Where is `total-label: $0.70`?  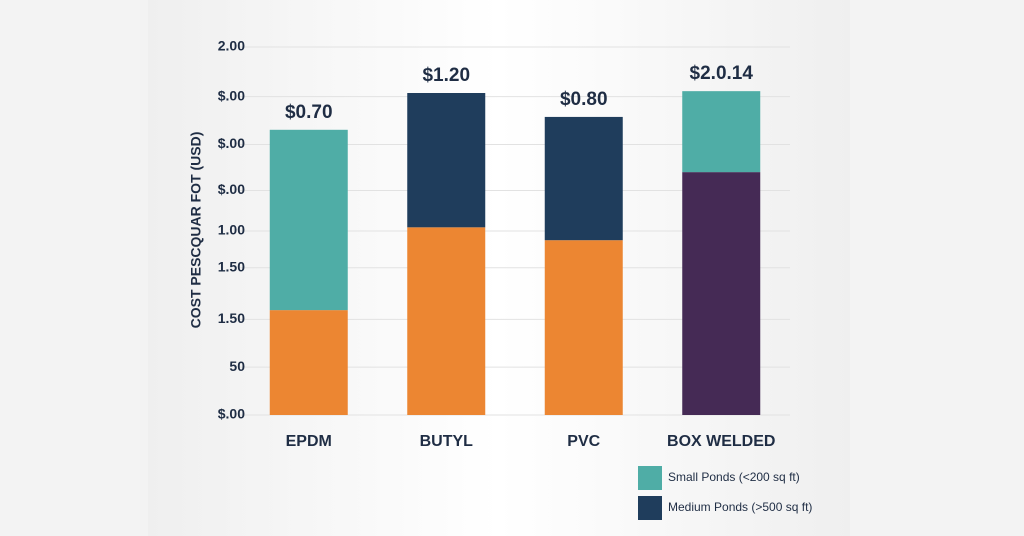 total-label: $0.70 is located at coordinates (309, 112).